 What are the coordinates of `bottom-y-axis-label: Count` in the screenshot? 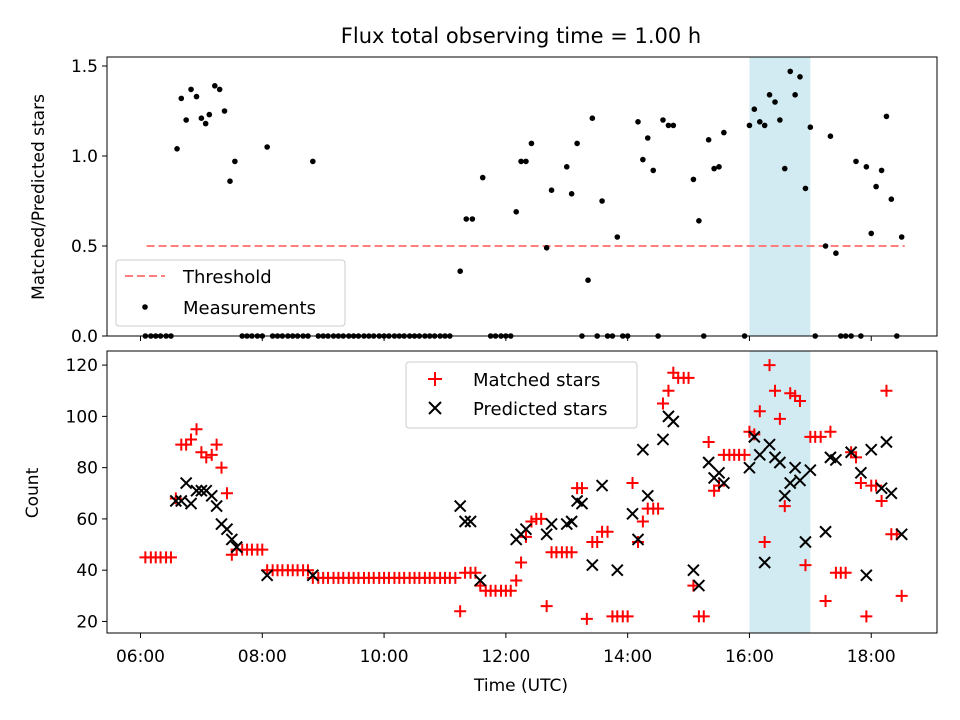 It's located at (33, 492).